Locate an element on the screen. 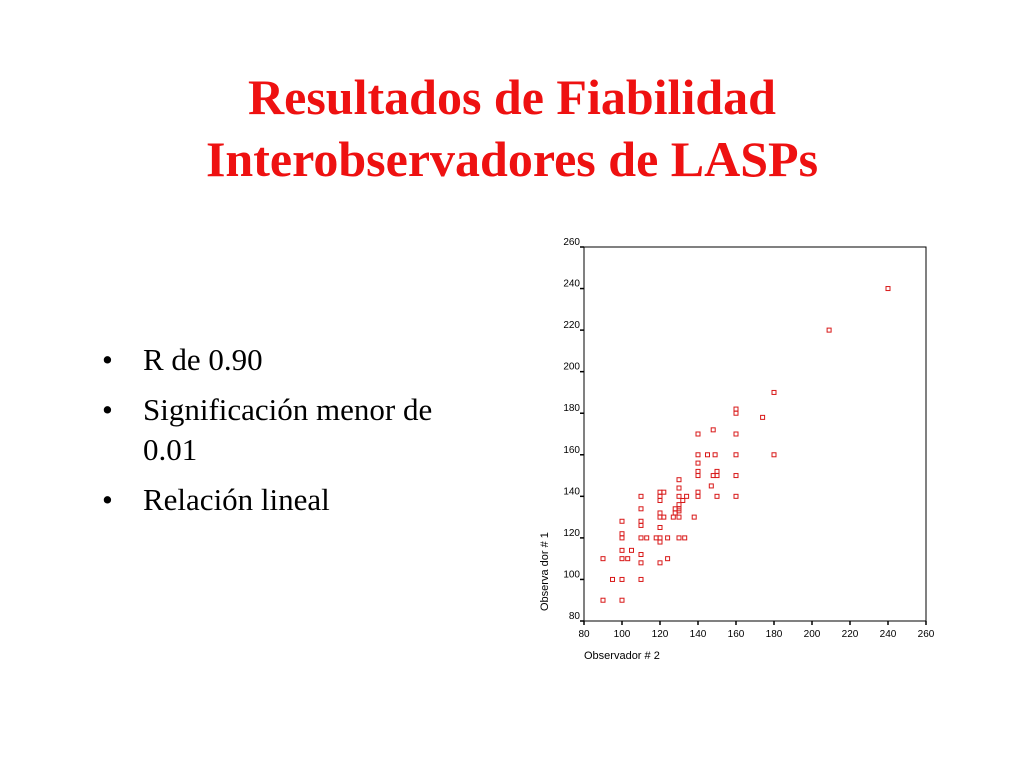 The height and width of the screenshot is (768, 1024). bullet-item: R de 0.90 is located at coordinates (300, 360).